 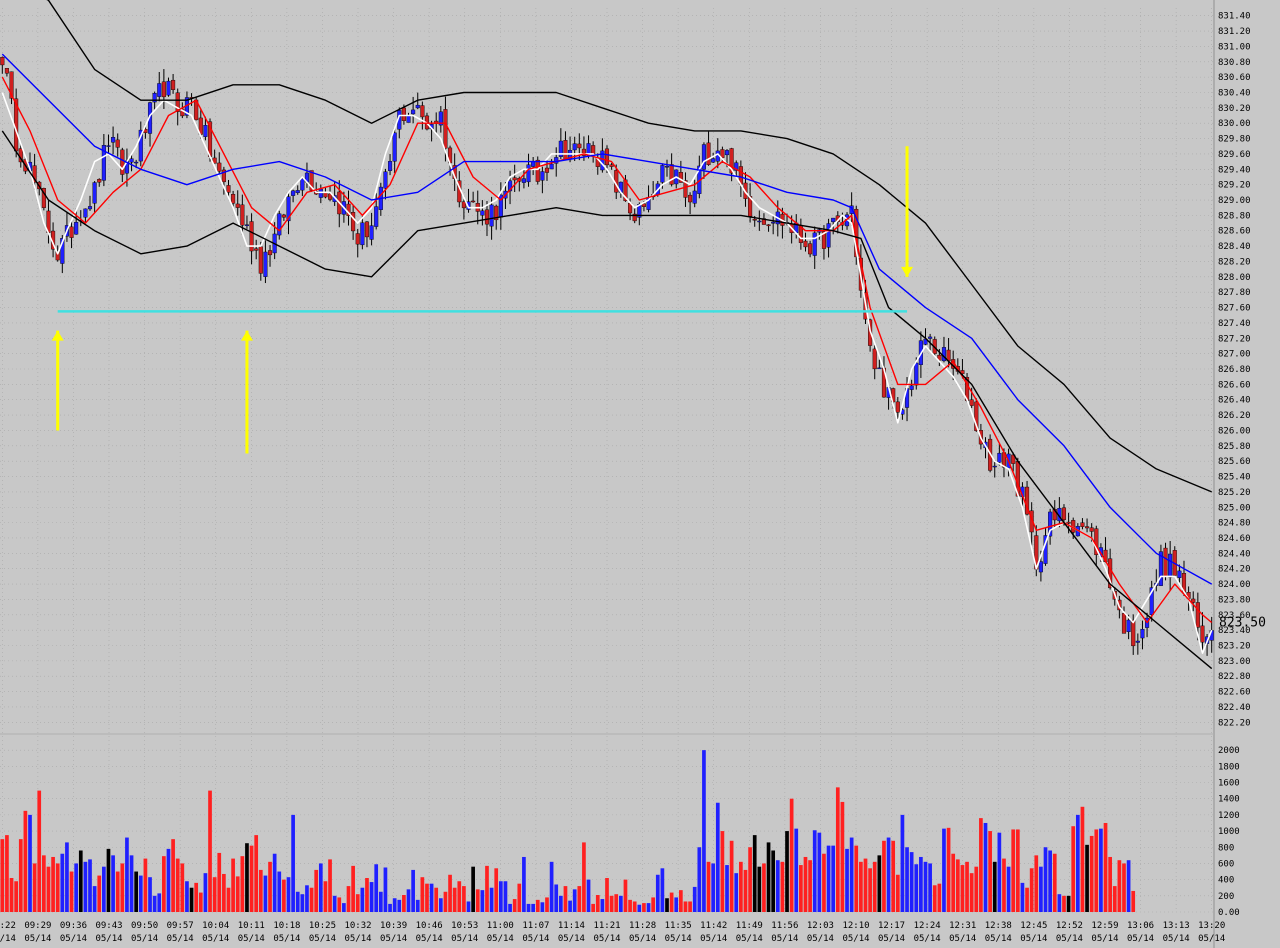 I want to click on time-tick-label: 12:24, so click(x=927, y=926).